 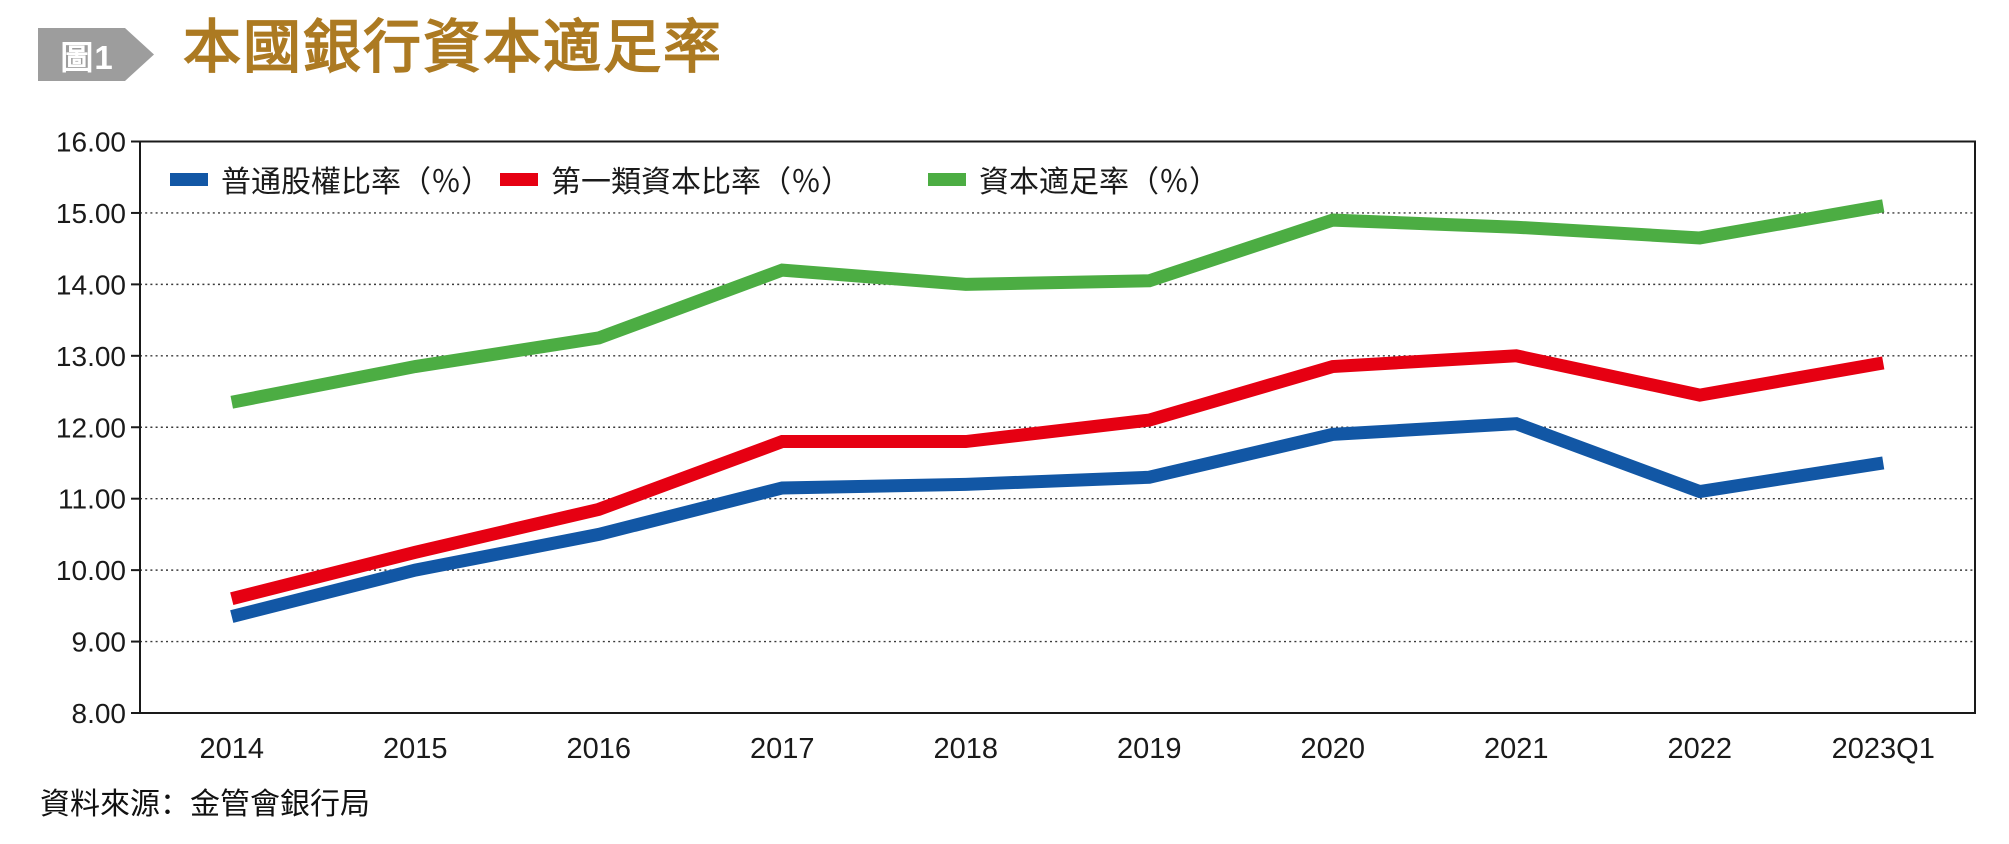 What do you see at coordinates (87, 57) in the screenshot?
I see `figure-number-label: 圖1` at bounding box center [87, 57].